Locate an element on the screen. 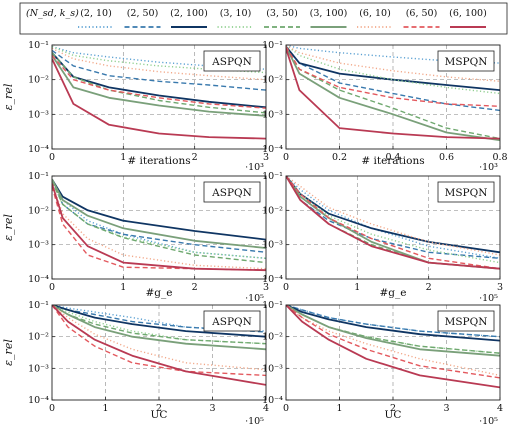 The height and width of the screenshot is (430, 513). legend-frame is located at coordinates (263, 18).